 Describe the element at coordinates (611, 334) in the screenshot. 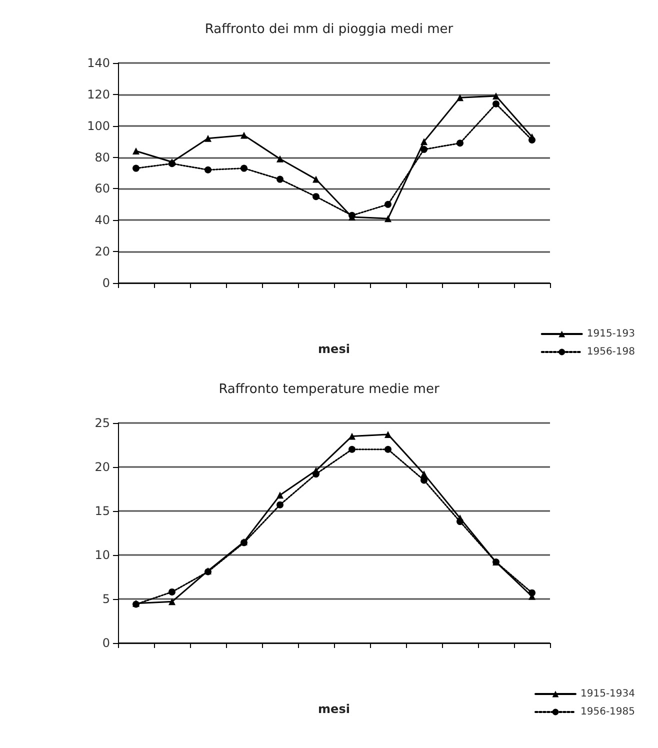

I see `legend-label: 1915-193` at that location.